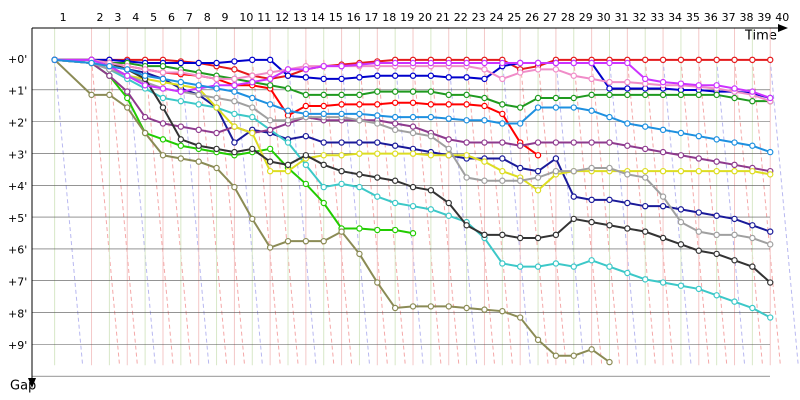  What do you see at coordinates (282, 17) in the screenshot?
I see `x-tick-label: 12` at bounding box center [282, 17].